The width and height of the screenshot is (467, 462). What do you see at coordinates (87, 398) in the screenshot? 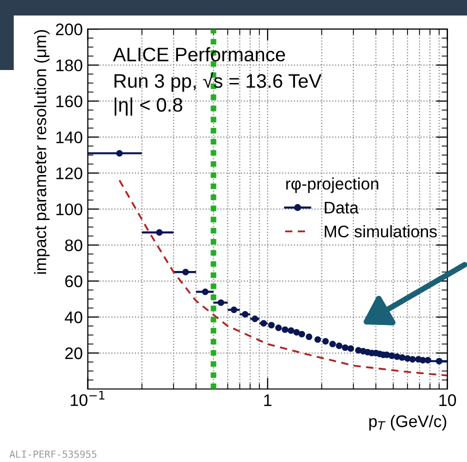
I see `x-tick-label: 10$^{−1}$` at bounding box center [87, 398].